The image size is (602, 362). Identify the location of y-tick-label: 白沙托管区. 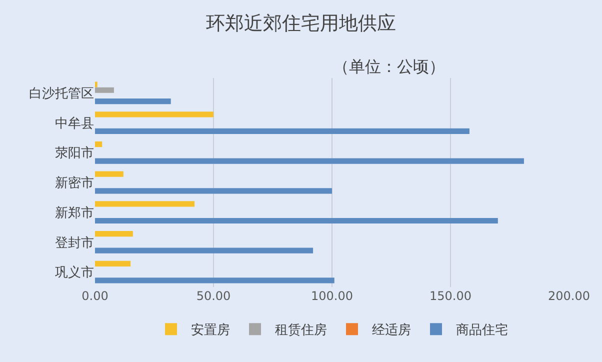
(61, 94).